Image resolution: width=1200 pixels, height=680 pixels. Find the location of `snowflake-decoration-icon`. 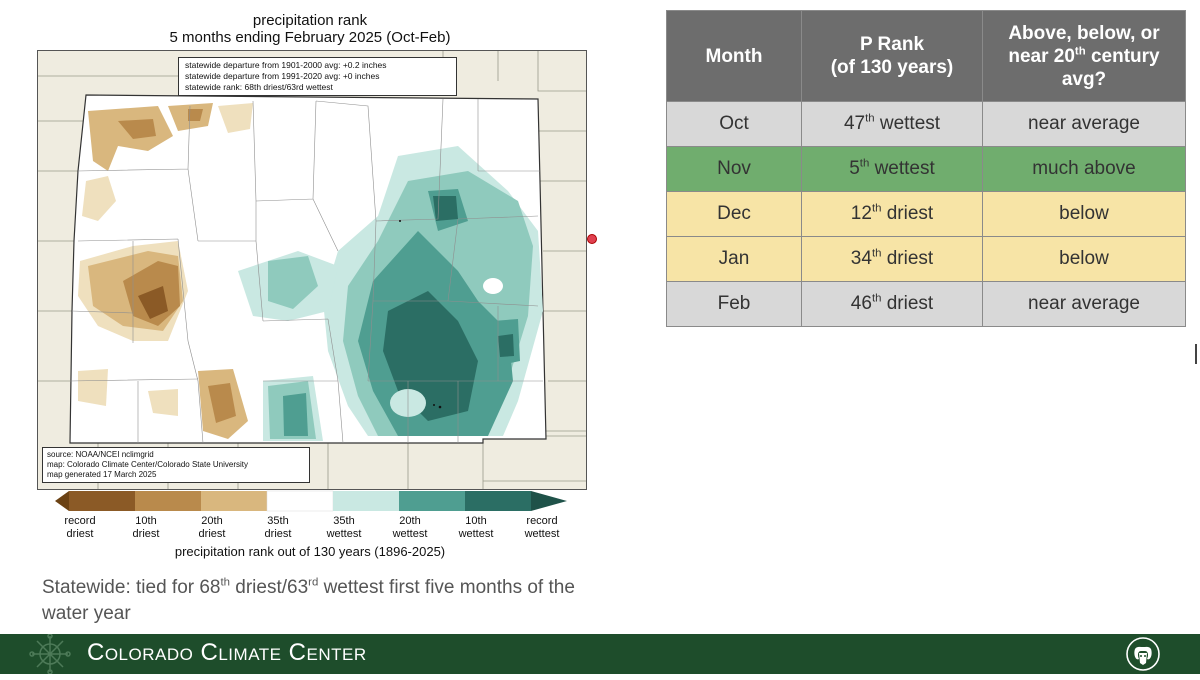

snowflake-decoration-icon is located at coordinates (50, 654).